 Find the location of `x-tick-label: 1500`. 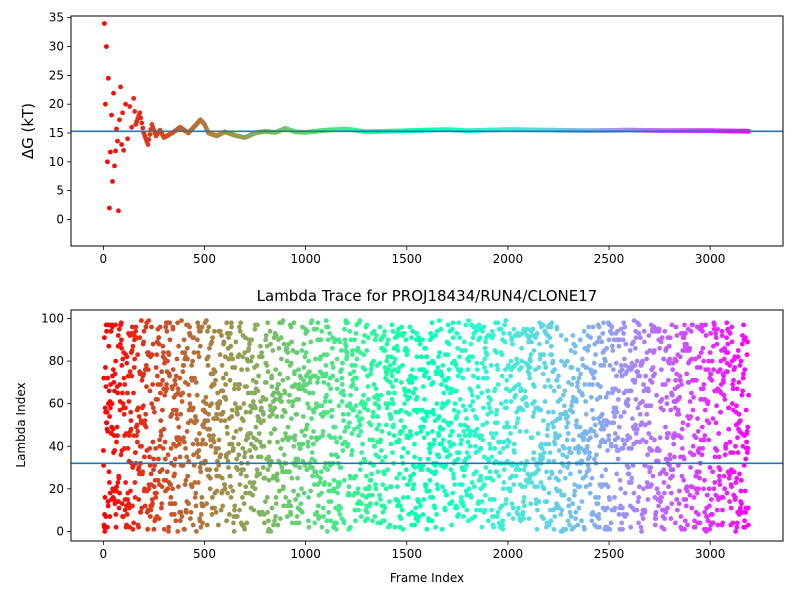

x-tick-label: 1500 is located at coordinates (406, 554).